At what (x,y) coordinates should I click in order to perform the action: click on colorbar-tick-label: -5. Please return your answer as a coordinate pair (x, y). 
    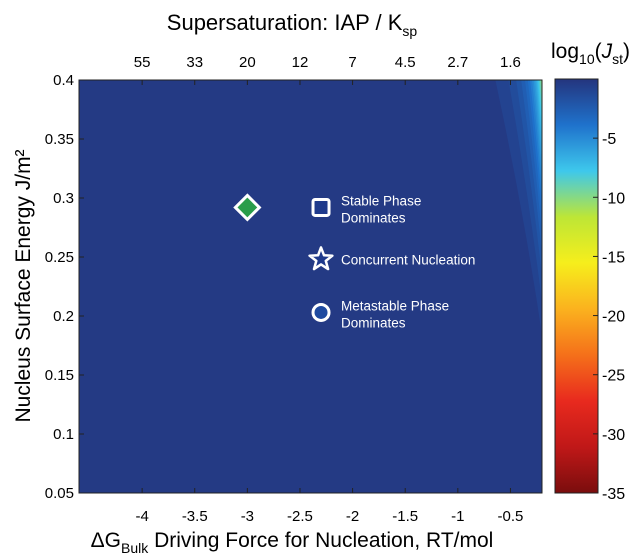
    Looking at the image, I should click on (609, 139).